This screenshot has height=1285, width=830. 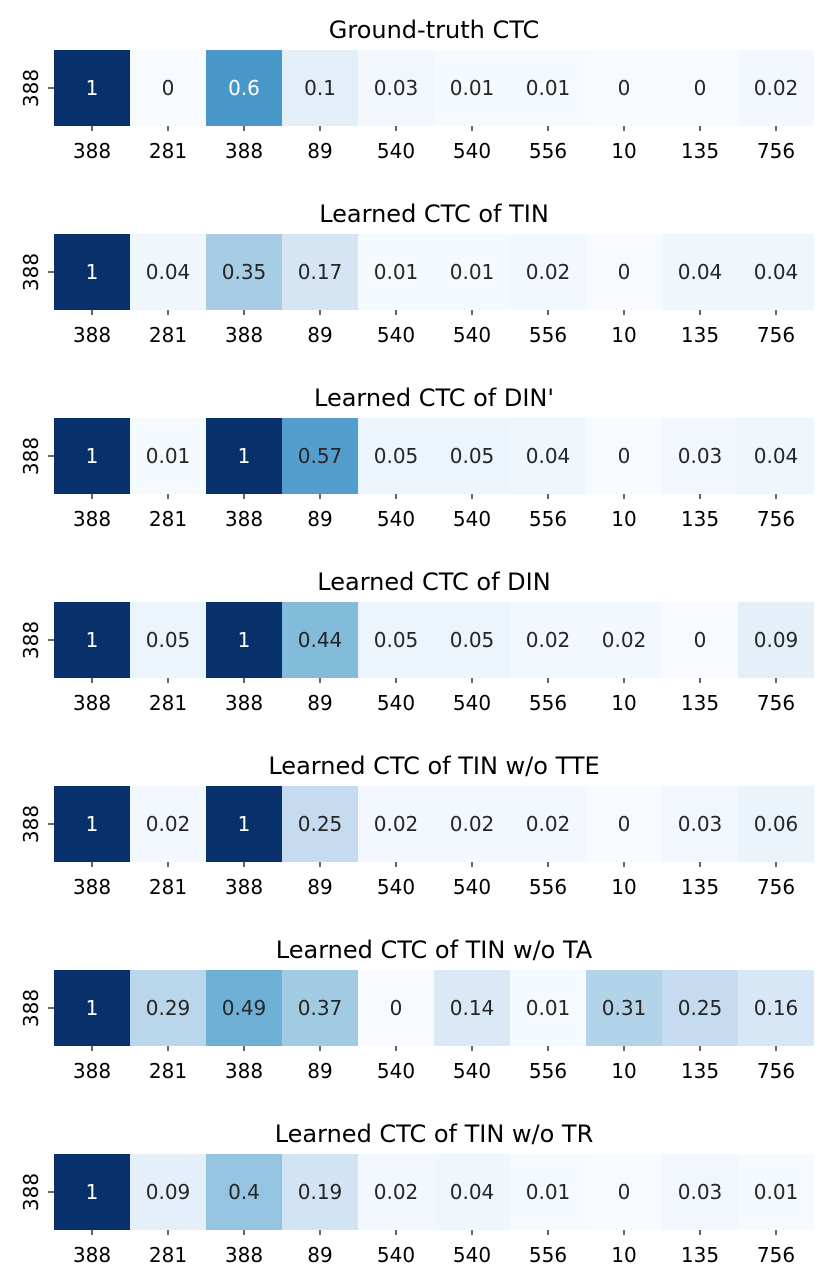 I want to click on heatmap-title: Learned CTC of TIN w/o TA, so click(x=434, y=950).